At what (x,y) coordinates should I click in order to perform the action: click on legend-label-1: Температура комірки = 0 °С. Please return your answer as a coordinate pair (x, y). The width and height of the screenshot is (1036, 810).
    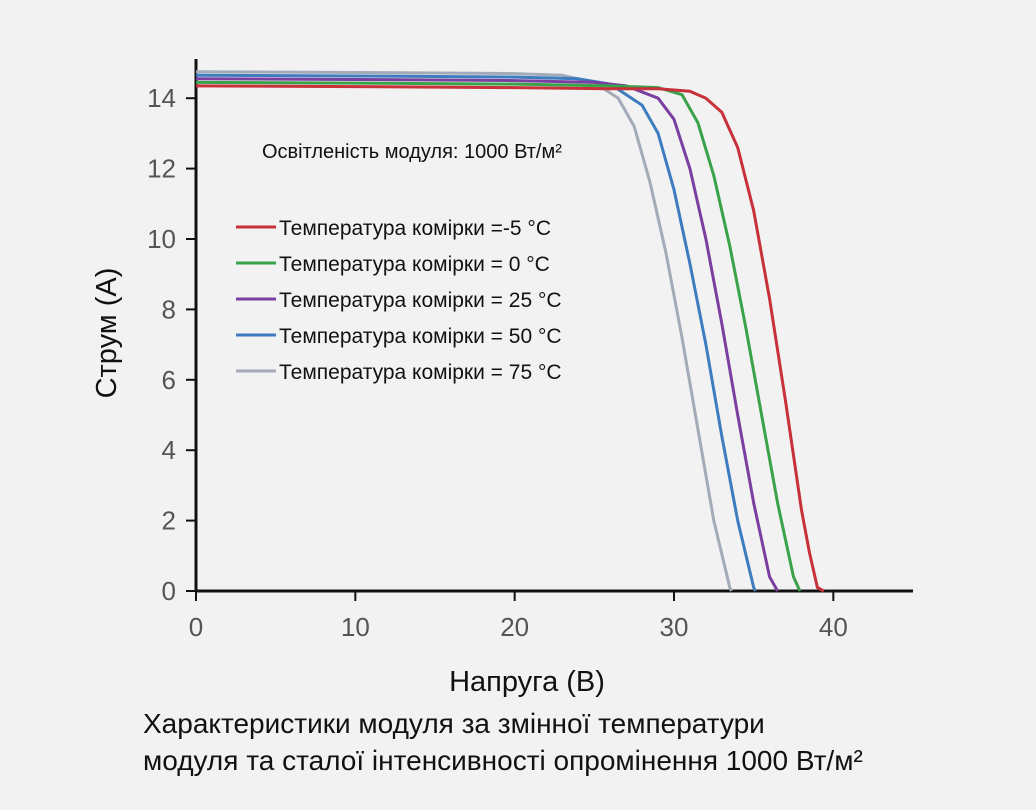
    Looking at the image, I should click on (414, 264).